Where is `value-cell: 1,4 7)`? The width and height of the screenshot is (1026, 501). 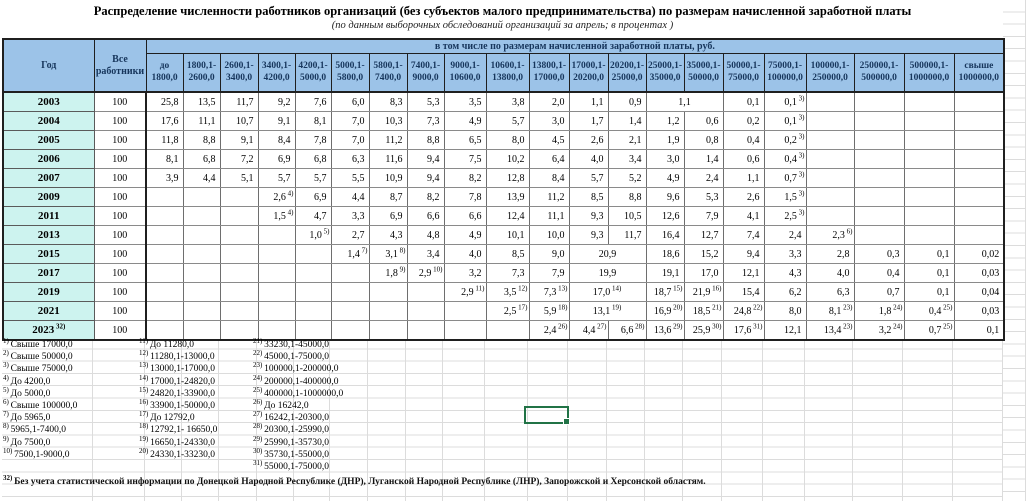
value-cell: 1,4 7) is located at coordinates (350, 254).